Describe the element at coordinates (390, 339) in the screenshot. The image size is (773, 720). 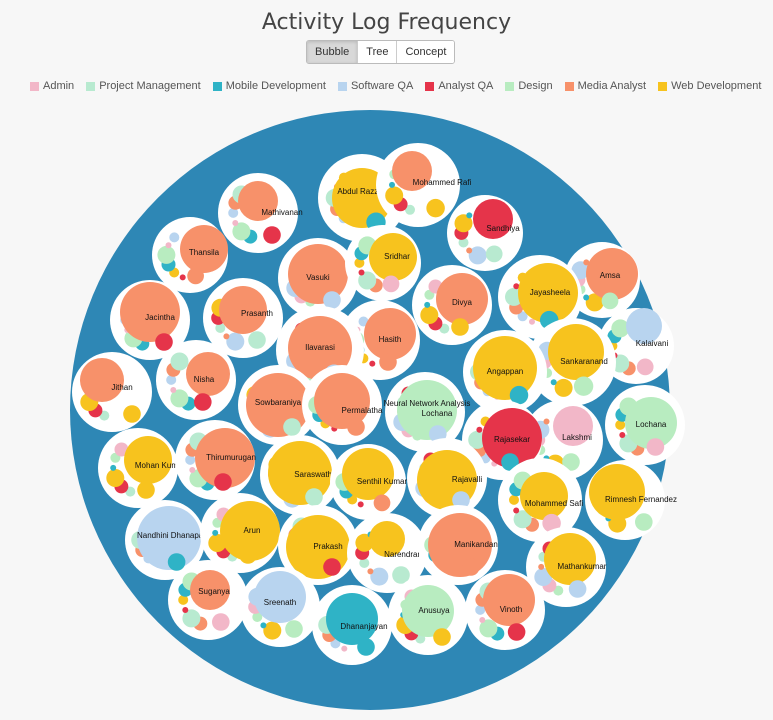
I see `member-label: Hasith` at that location.